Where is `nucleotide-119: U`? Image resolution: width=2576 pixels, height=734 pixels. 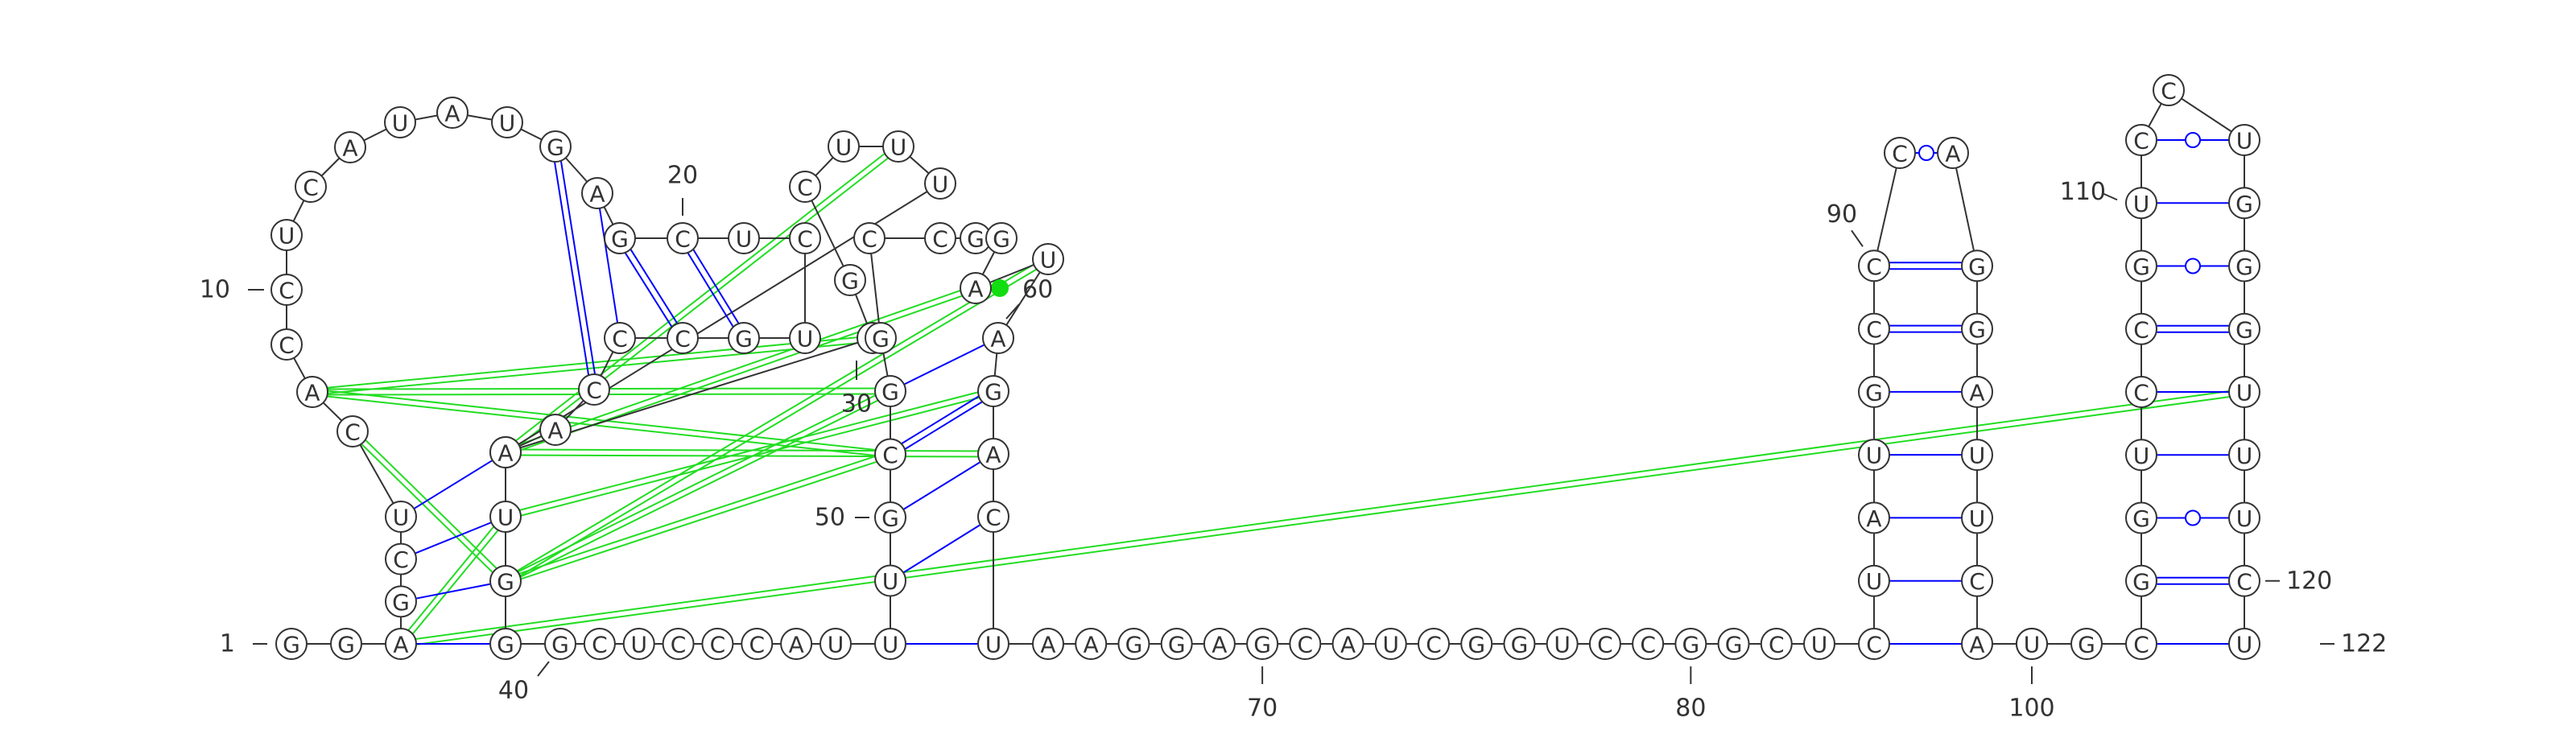 nucleotide-119: U is located at coordinates (2244, 517).